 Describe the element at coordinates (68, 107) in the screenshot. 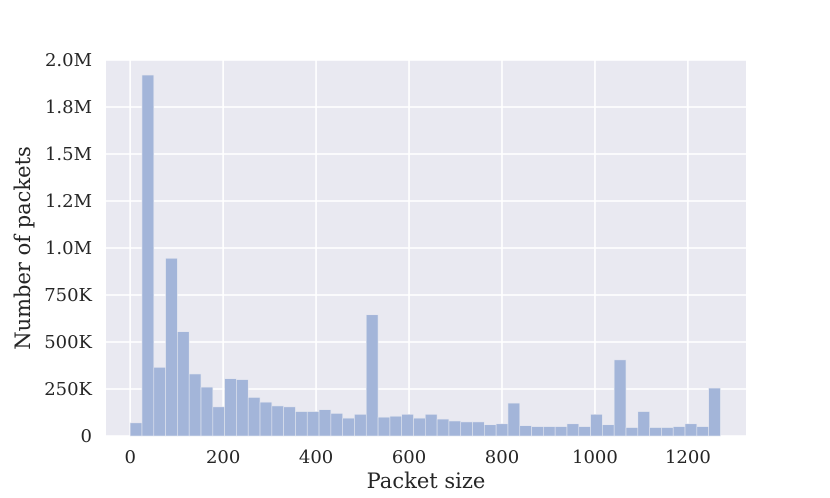

I see `y-tick-label-7: 1.8M` at that location.